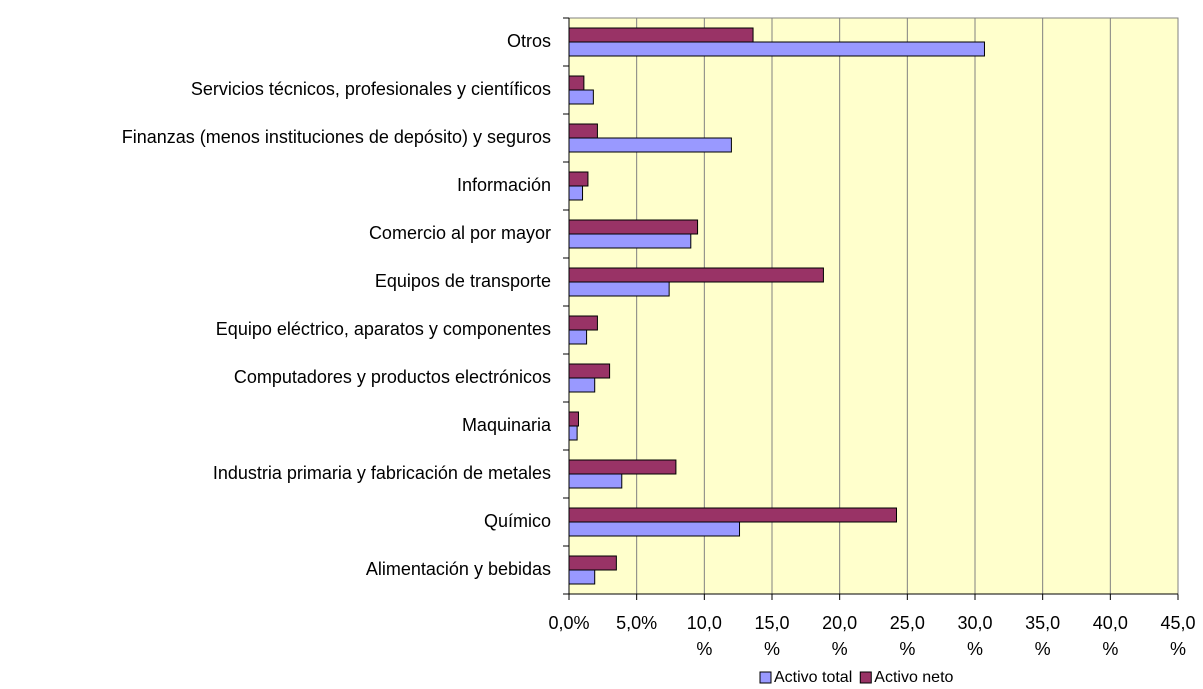 The height and width of the screenshot is (689, 1203). What do you see at coordinates (1043, 636) in the screenshot?
I see `x-tick-label: 35,0 %` at bounding box center [1043, 636].